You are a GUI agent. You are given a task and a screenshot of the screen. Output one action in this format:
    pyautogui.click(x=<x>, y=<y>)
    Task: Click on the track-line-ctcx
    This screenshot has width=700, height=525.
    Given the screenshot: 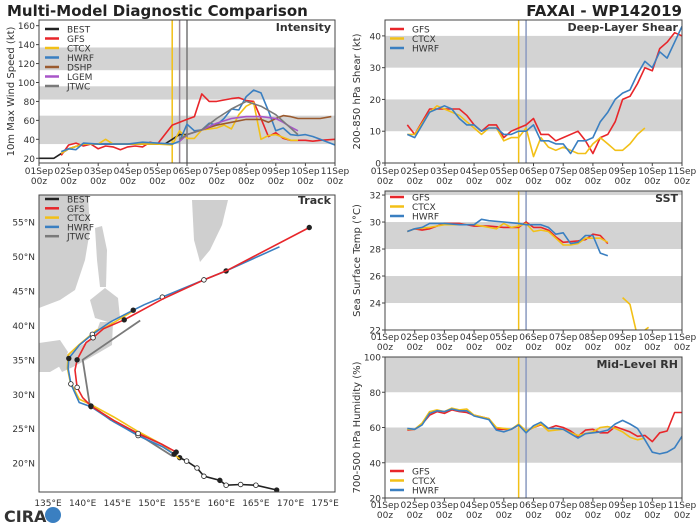 What is the action you would take?
    pyautogui.click(x=123, y=385)
    